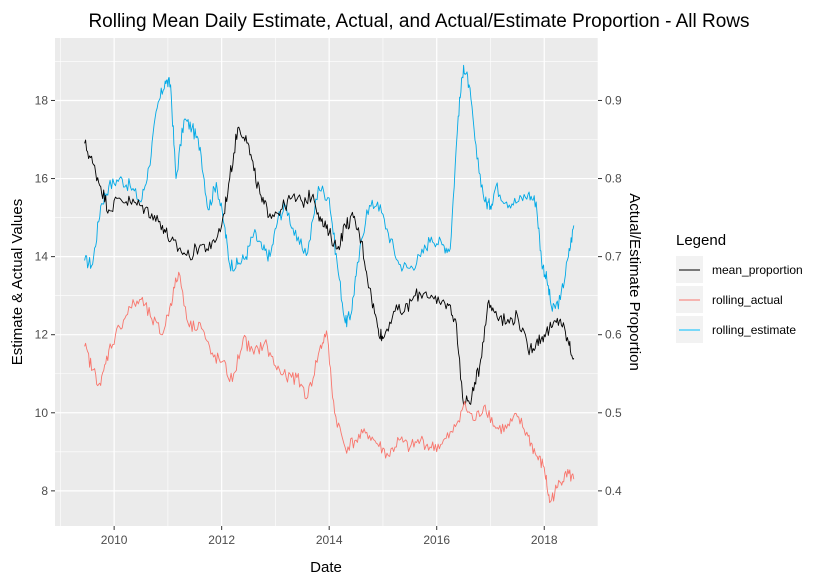  I want to click on y-tick-label: 14, so click(42, 257).